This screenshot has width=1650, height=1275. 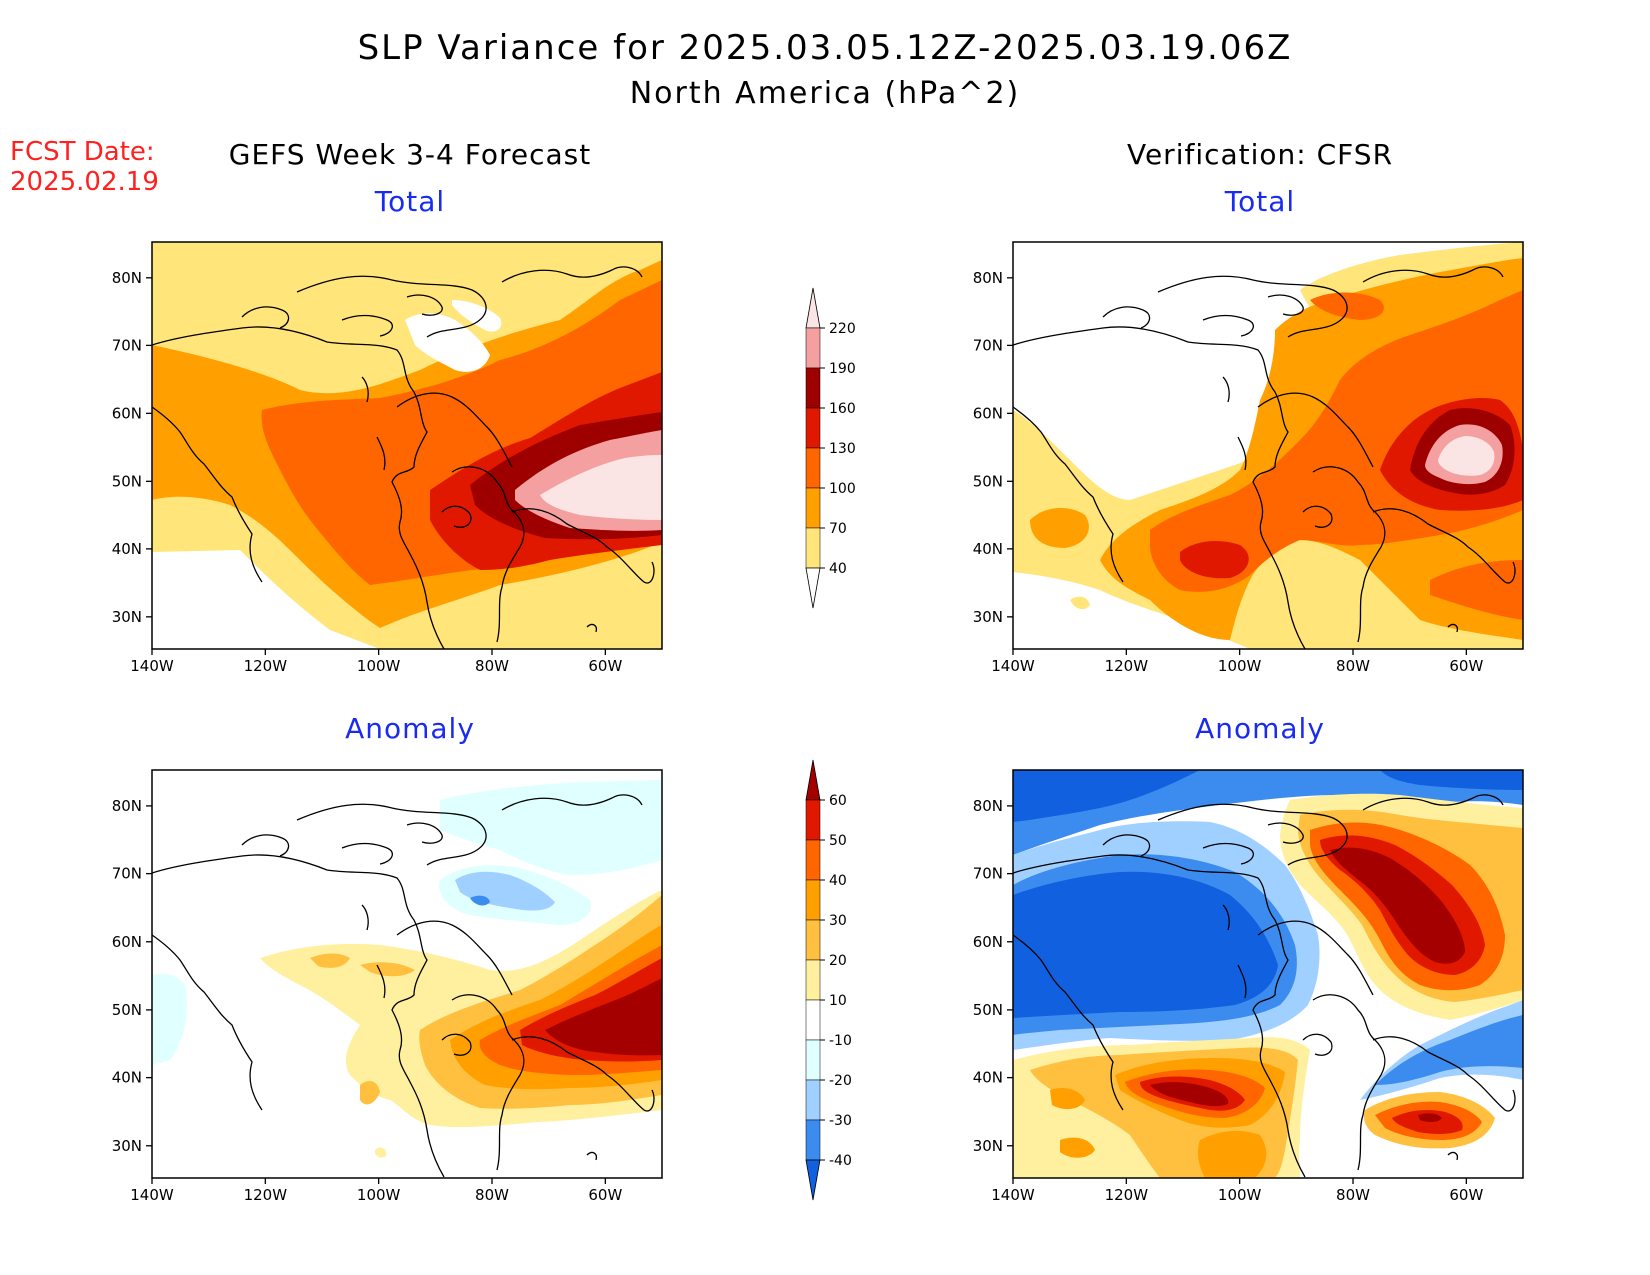 I want to click on colorbar-label: 130, so click(x=842, y=449).